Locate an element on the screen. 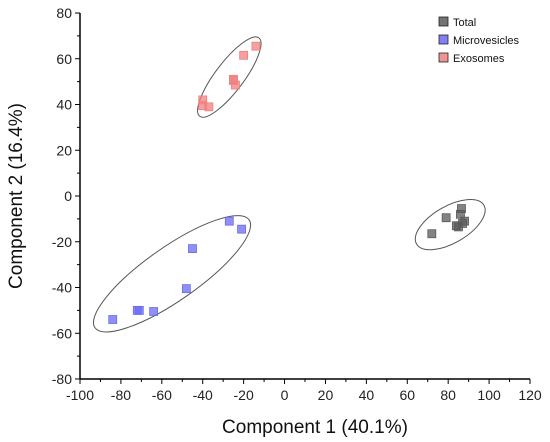 This screenshot has height=442, width=550. legend-label-microvesicles: Microvesicles is located at coordinates (486, 41).